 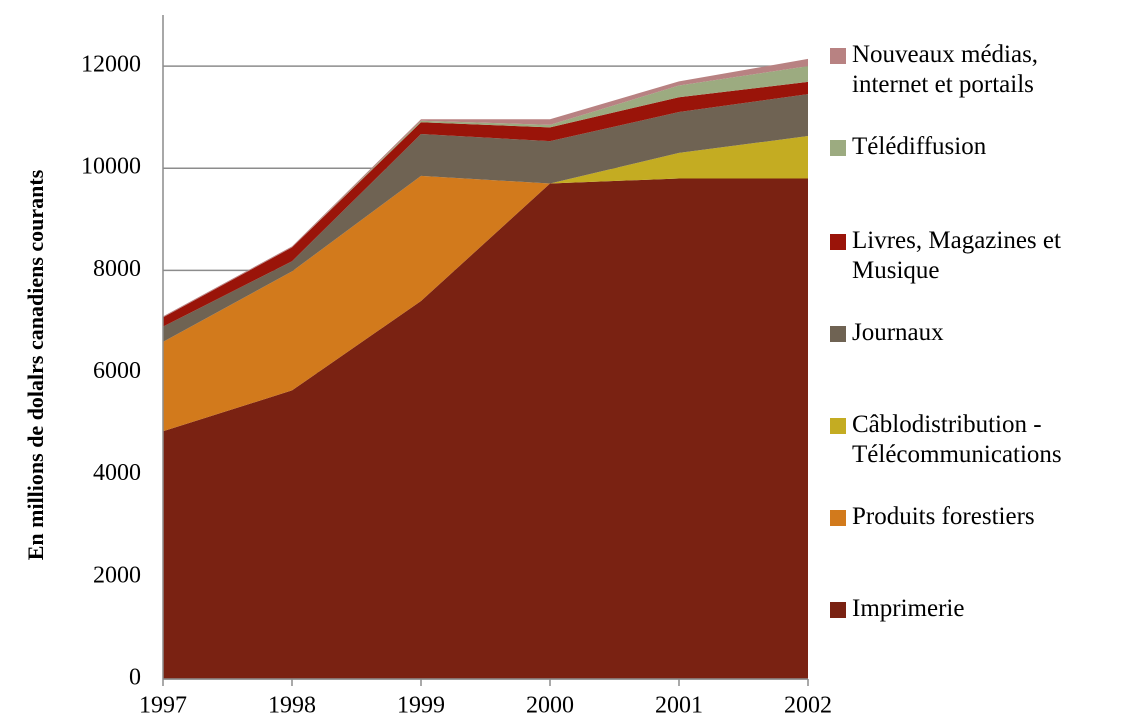 I want to click on x-tick-label: 1999, so click(x=421, y=706).